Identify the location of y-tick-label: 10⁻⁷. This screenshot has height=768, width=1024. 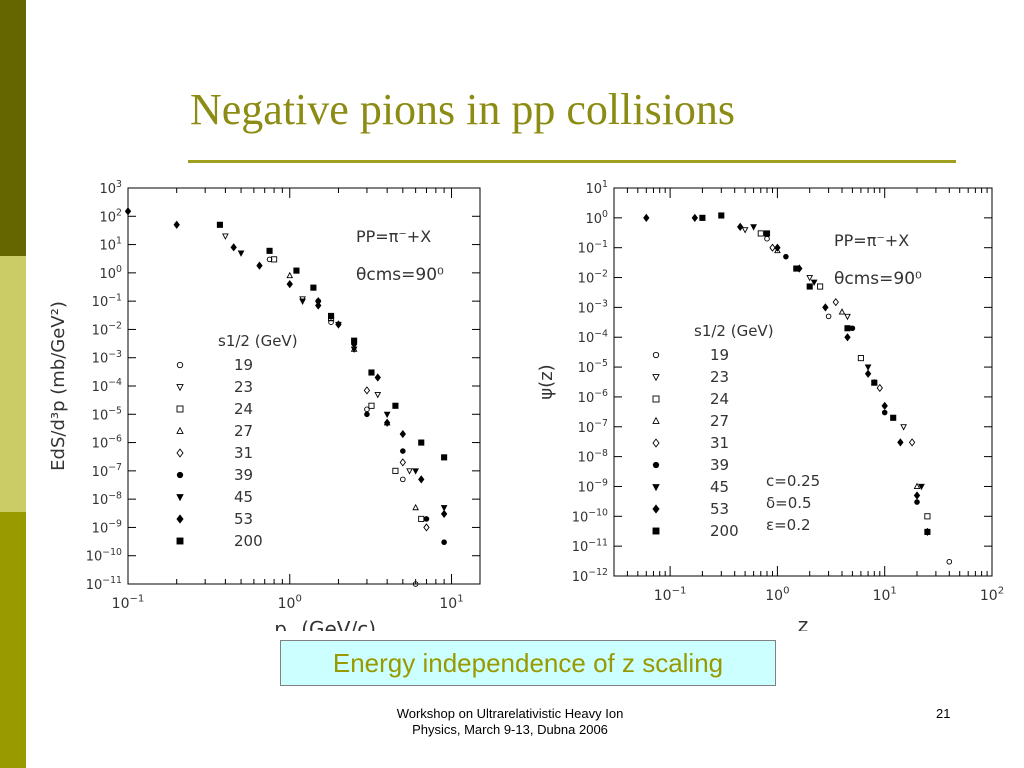
(107, 471).